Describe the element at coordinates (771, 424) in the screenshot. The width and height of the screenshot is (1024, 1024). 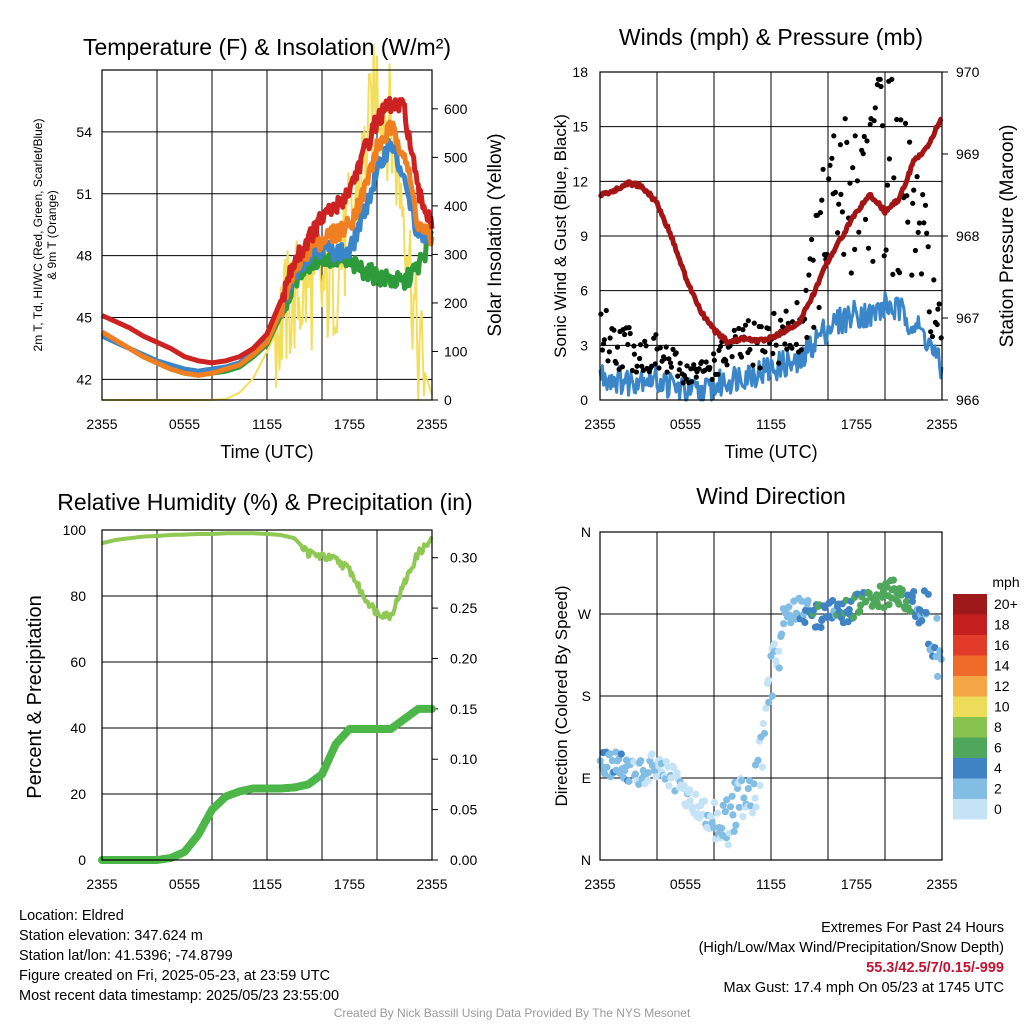
I see `wind-xtick-label: 1155` at that location.